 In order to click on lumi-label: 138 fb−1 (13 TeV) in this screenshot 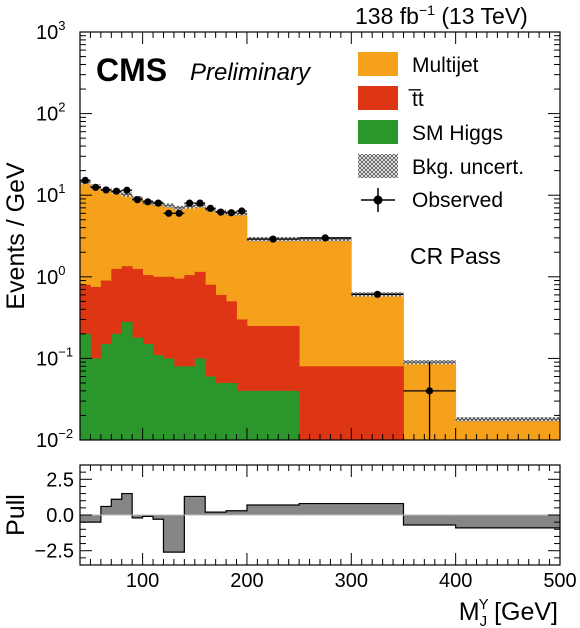, I will do `click(441, 15)`.